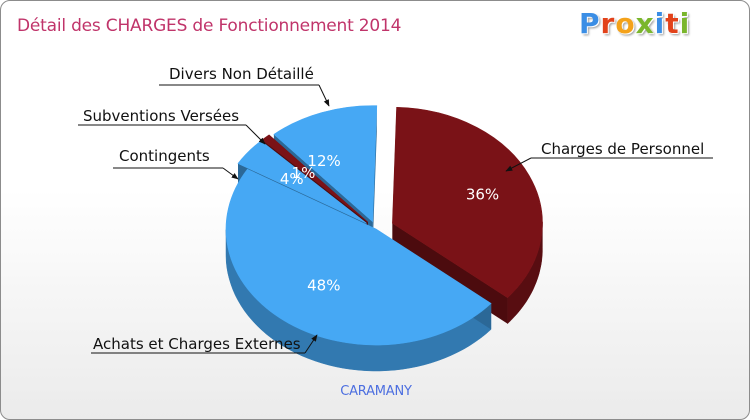  I want to click on slice-percent-label: 12%, so click(323, 161).